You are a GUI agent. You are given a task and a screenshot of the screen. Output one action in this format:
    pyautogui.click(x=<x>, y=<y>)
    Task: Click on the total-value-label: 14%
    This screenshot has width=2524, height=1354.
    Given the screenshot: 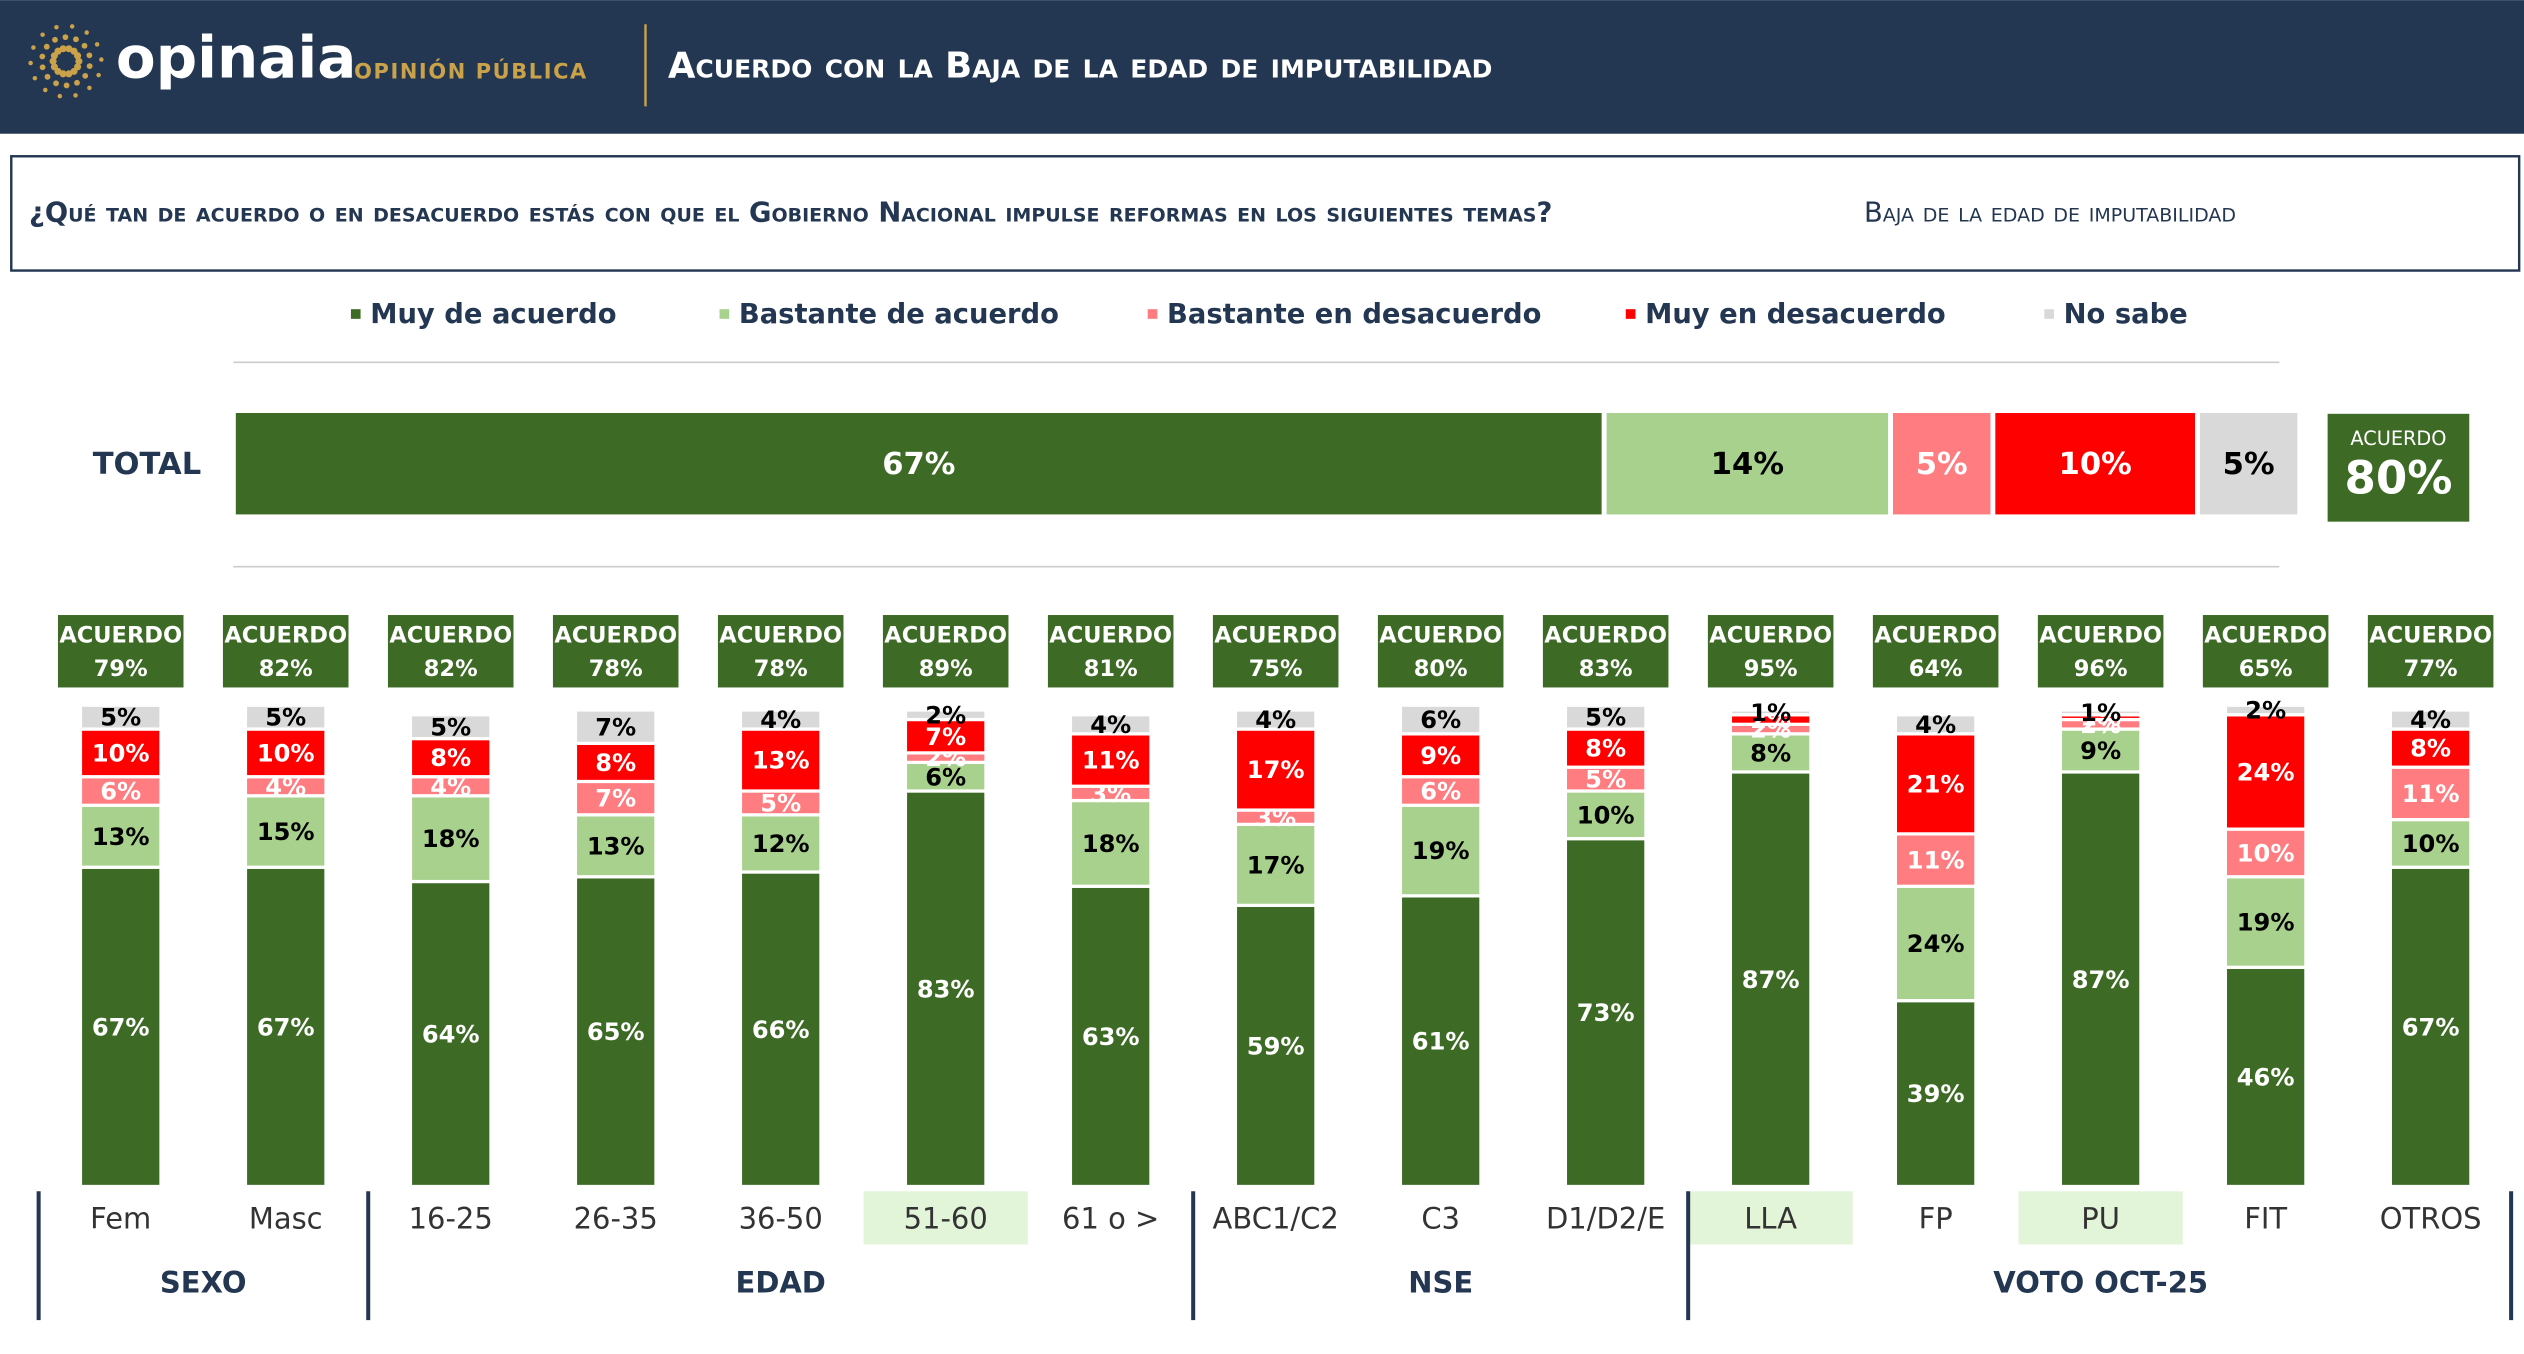 What is the action you would take?
    pyautogui.click(x=1747, y=464)
    